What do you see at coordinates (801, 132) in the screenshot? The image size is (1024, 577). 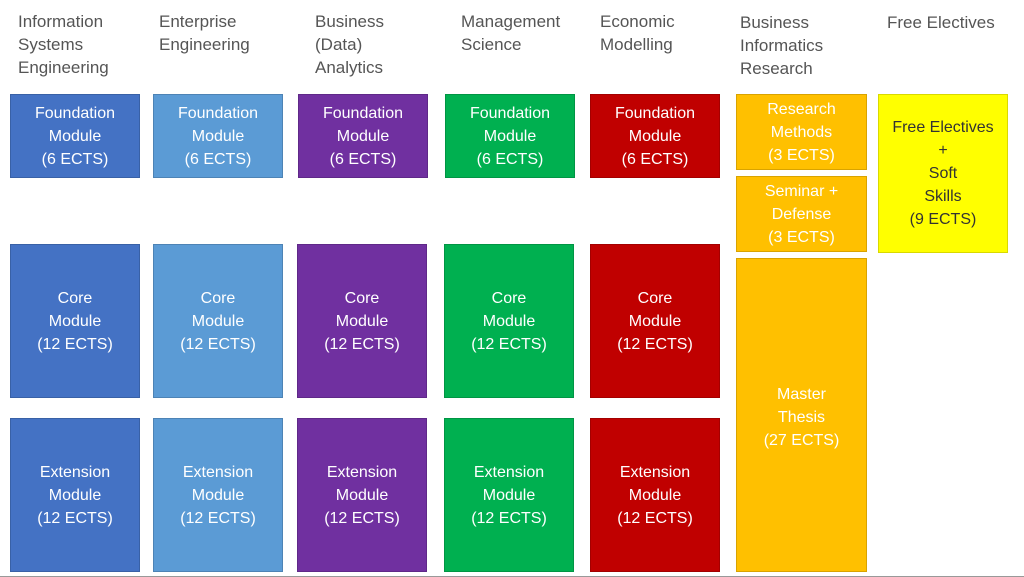 I see `research-methods-box: Research Methods (3 ECTS)` at bounding box center [801, 132].